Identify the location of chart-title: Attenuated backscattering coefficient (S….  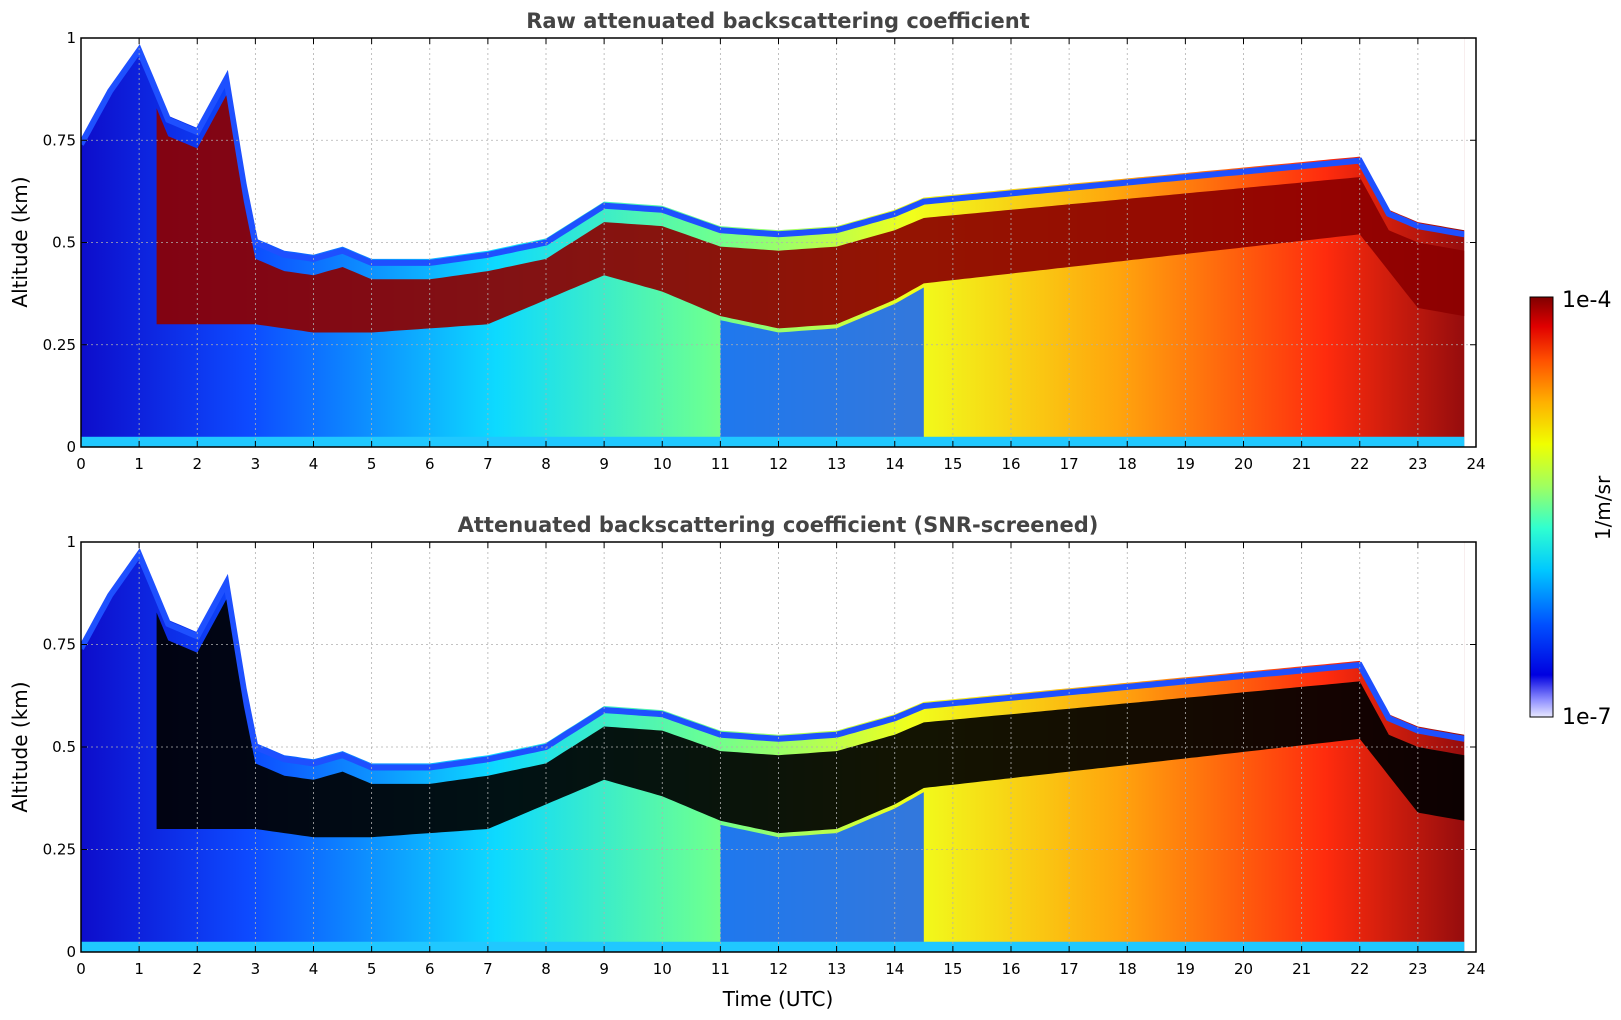
(778, 525).